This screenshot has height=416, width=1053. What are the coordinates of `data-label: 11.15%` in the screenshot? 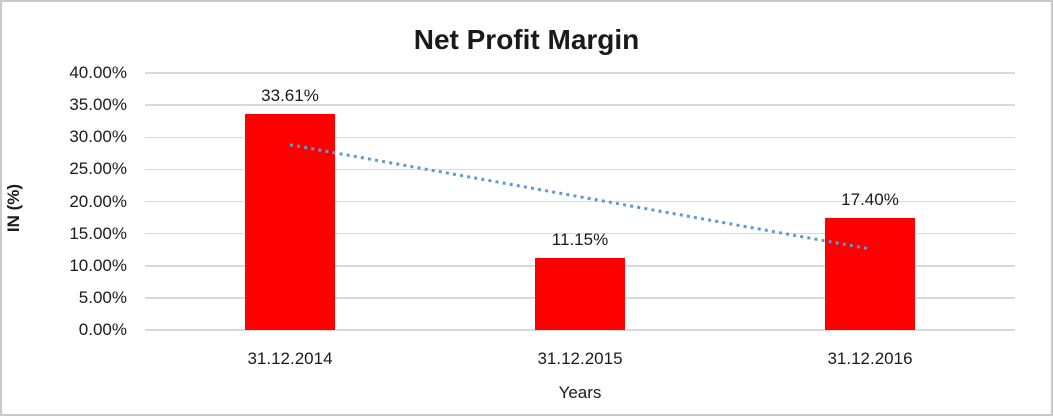 It's located at (580, 240).